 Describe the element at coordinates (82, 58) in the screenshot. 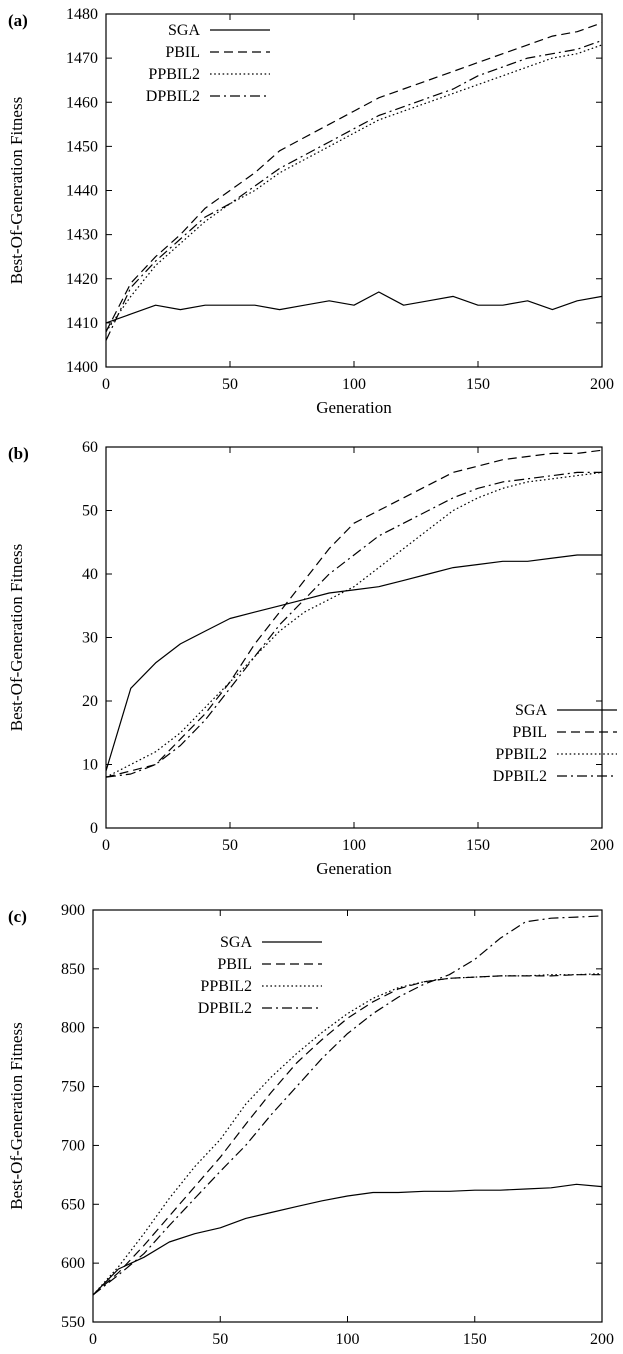

I see `y-tick-label: 1470` at that location.